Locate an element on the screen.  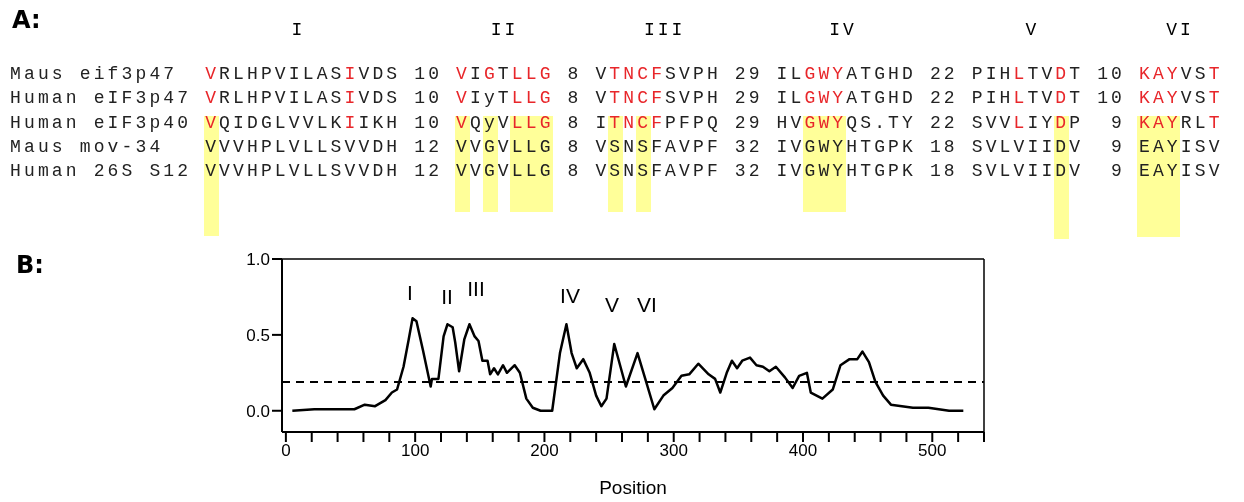
annotation: I is located at coordinates (410, 293).